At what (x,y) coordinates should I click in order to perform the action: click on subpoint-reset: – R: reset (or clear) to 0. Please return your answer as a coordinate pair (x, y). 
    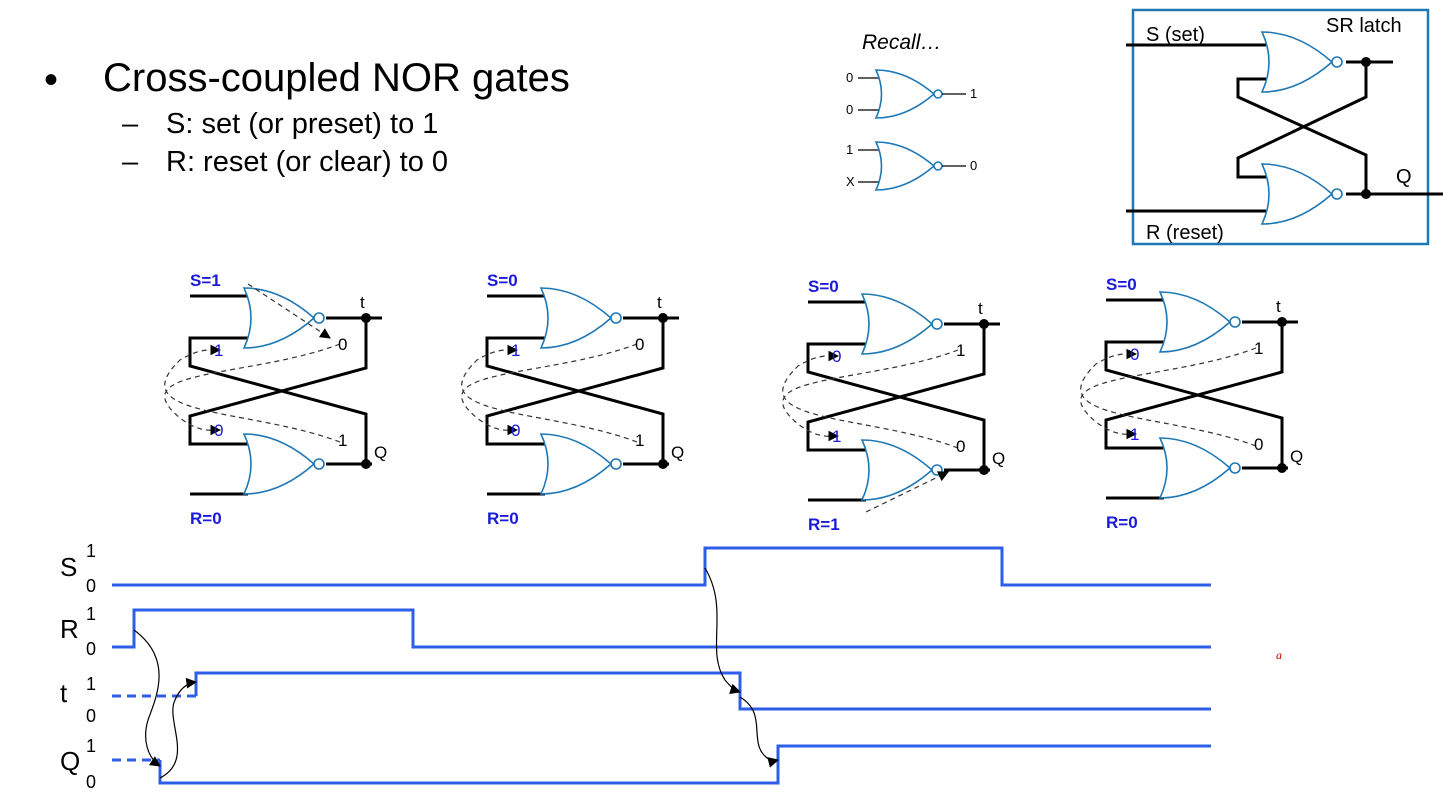
    Looking at the image, I should click on (285, 162).